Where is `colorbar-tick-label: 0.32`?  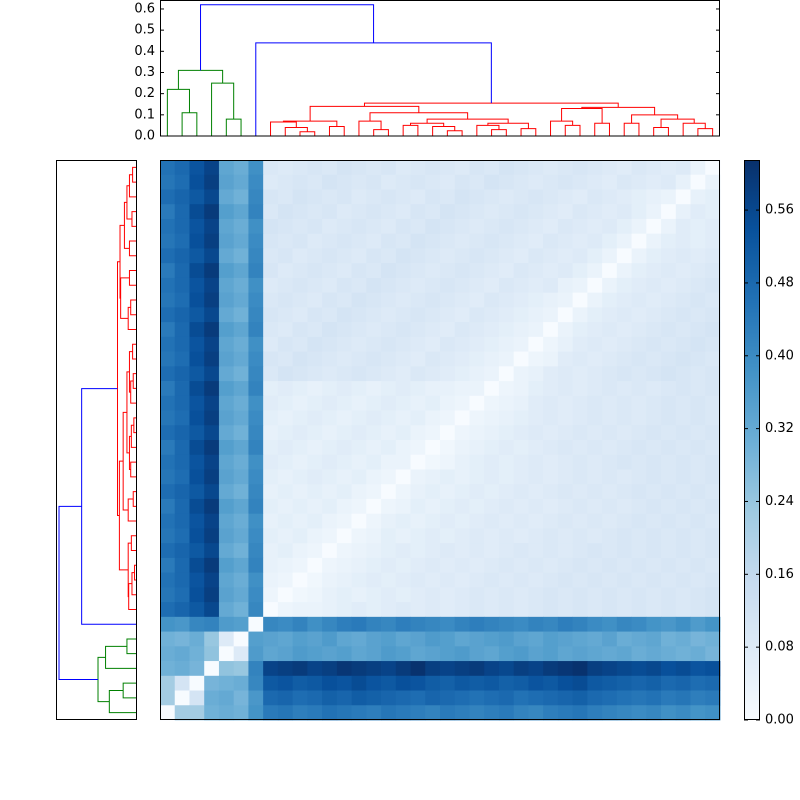 colorbar-tick-label: 0.32 is located at coordinates (779, 428).